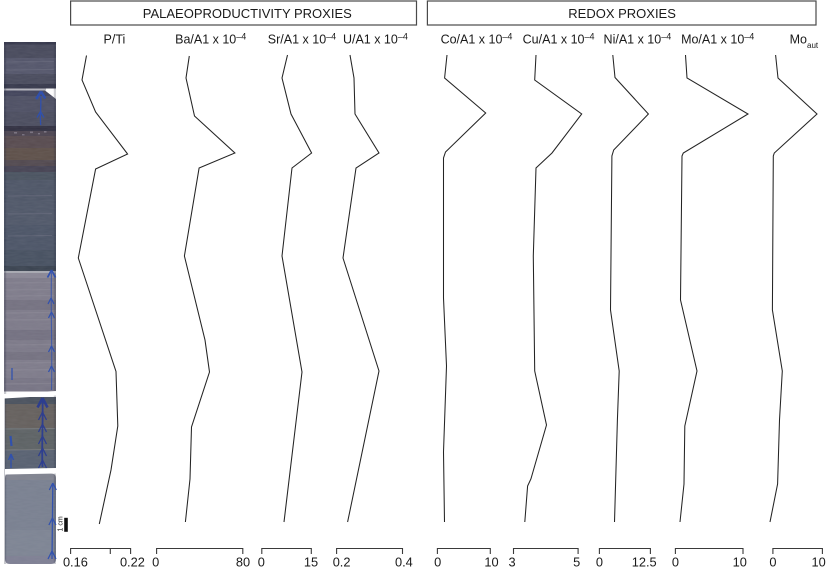  I want to click on svg-text: 0.4, so click(404, 561).